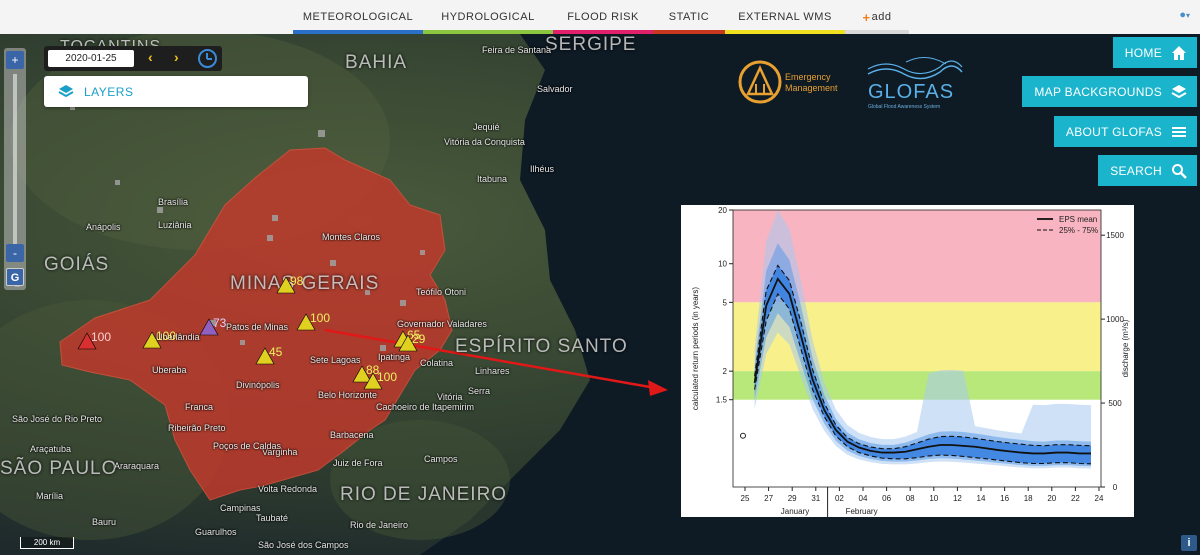  What do you see at coordinates (492, 371) in the screenshot?
I see `city-label: Linhares` at bounding box center [492, 371].